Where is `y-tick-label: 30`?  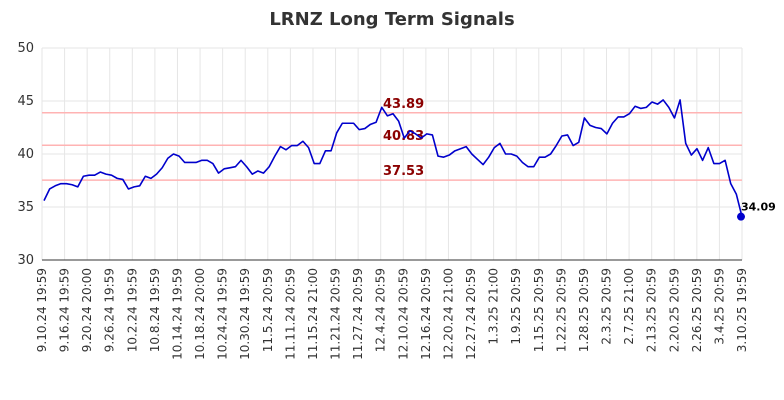
y-tick-label: 30 is located at coordinates (25, 260).